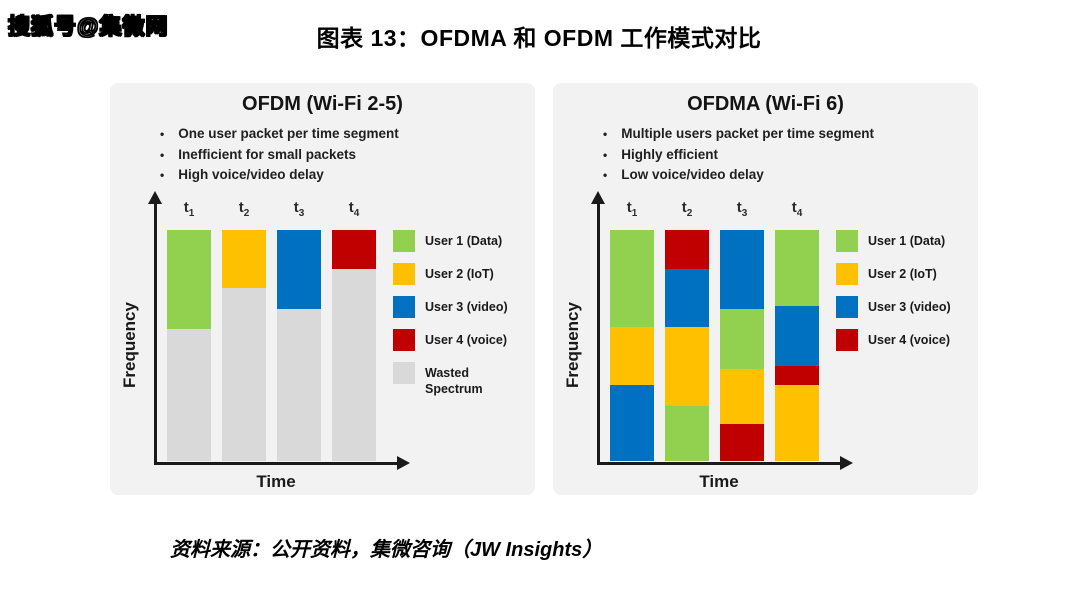 This screenshot has height=590, width=1078. What do you see at coordinates (598, 197) in the screenshot?
I see `ofdma-y-axis-arrow-icon` at bounding box center [598, 197].